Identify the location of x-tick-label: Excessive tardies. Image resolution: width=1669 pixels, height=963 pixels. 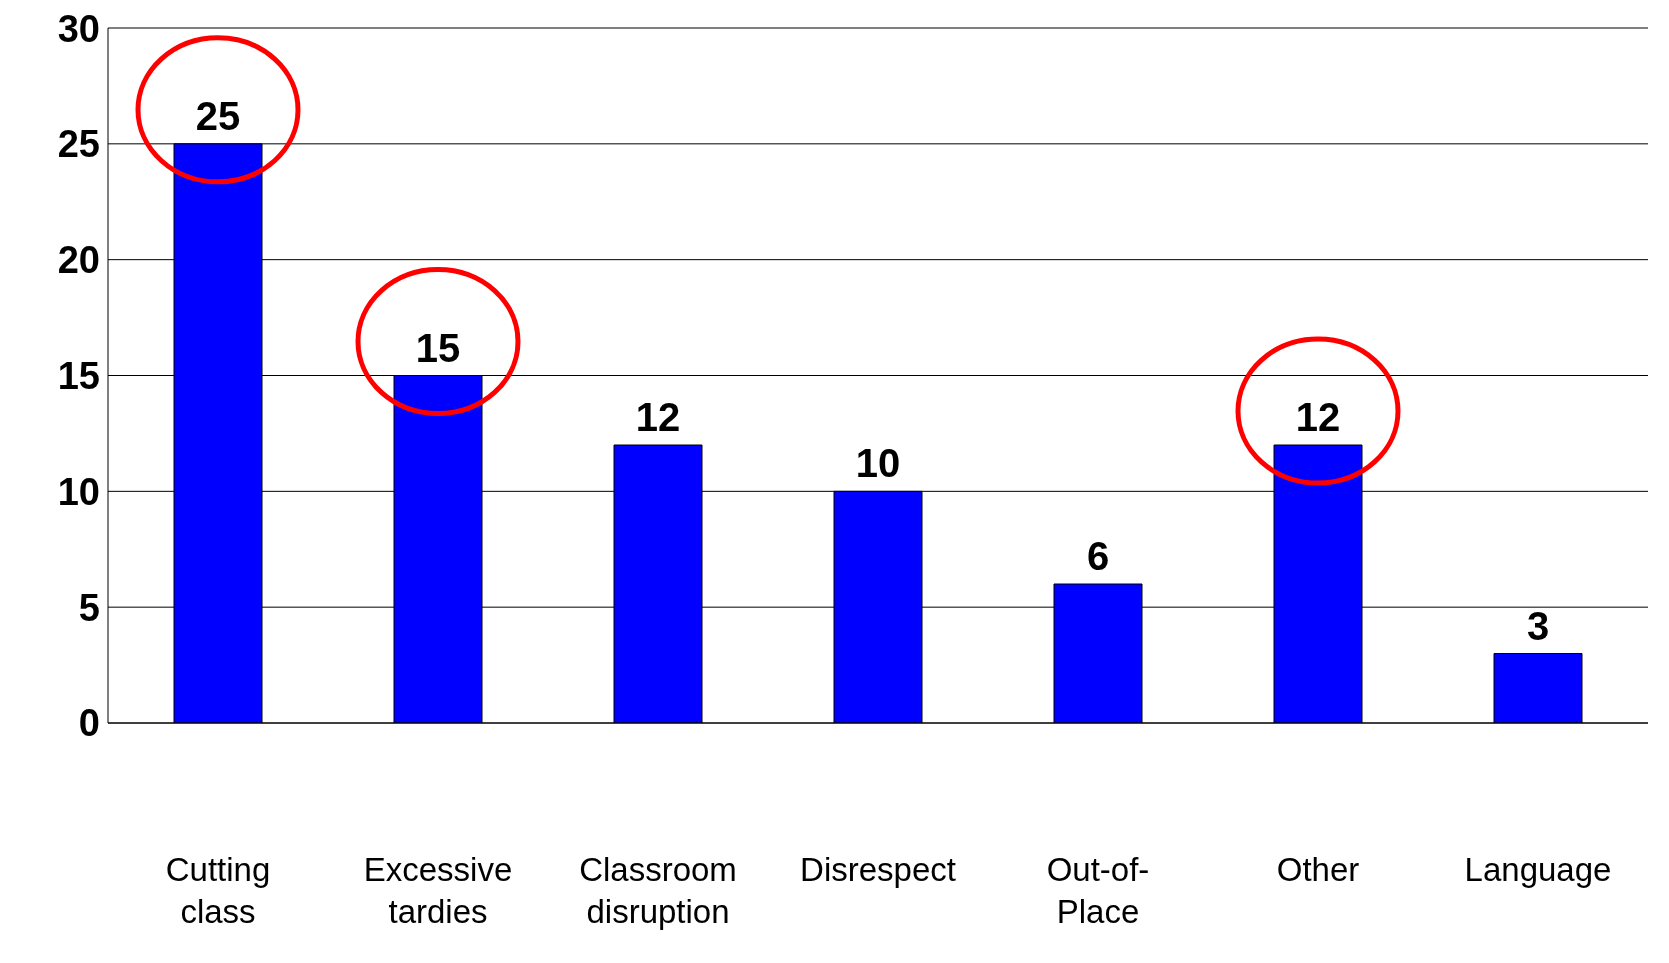
(438, 890).